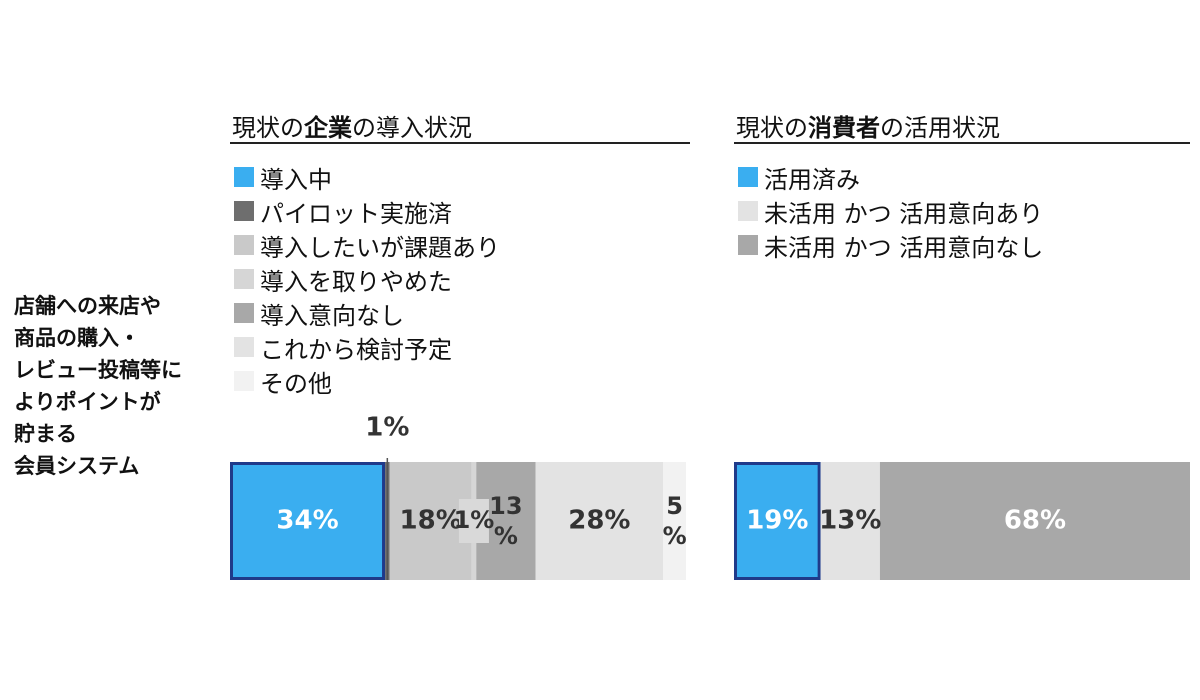 The width and height of the screenshot is (1200, 700). I want to click on right-title-suffix: の活用状況, so click(940, 128).